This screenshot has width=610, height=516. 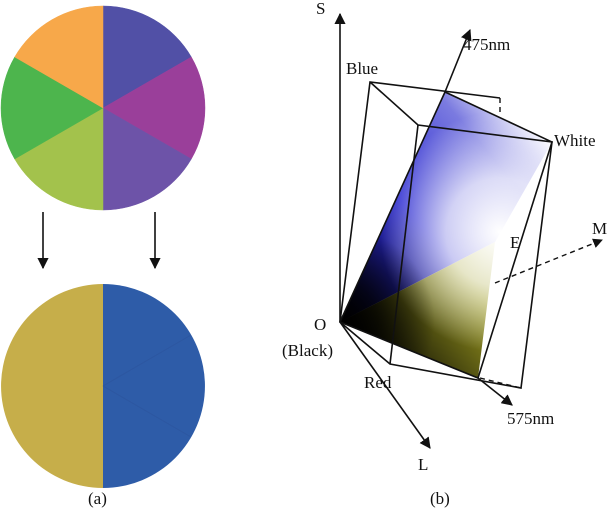 What do you see at coordinates (147, 159) in the screenshot?
I see `wheel-slice-violet` at bounding box center [147, 159].